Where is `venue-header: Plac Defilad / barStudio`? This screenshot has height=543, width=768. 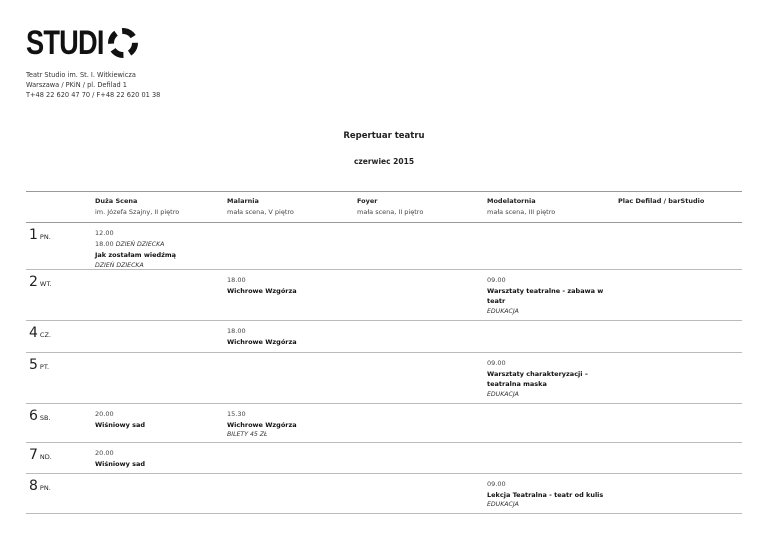
venue-header: Plac Defilad / barStudio is located at coordinates (661, 201).